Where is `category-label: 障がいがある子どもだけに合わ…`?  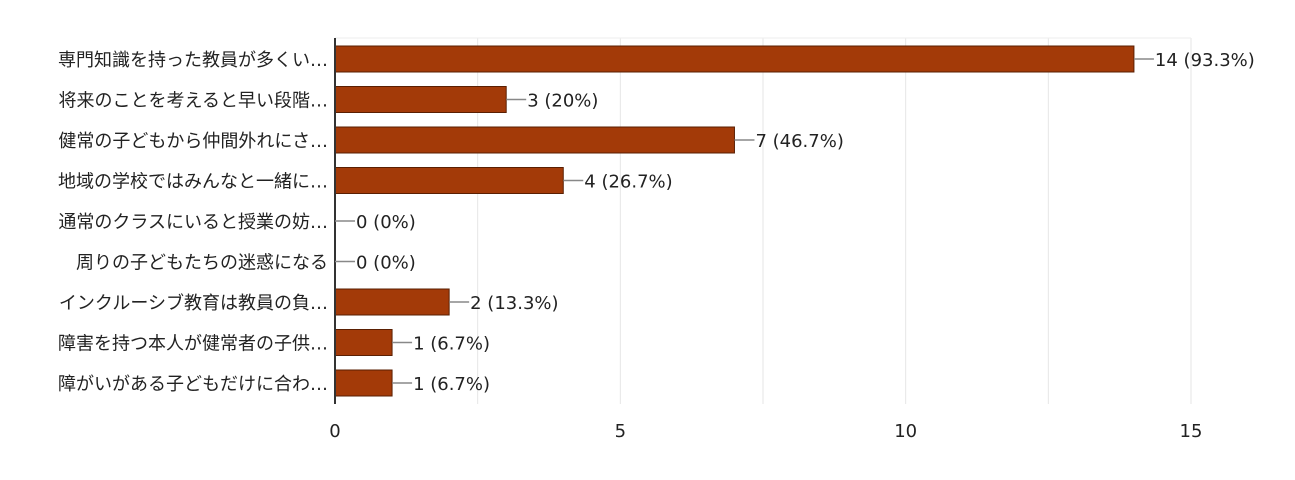 category-label: 障がいがある子どもだけに合わ… is located at coordinates (193, 384).